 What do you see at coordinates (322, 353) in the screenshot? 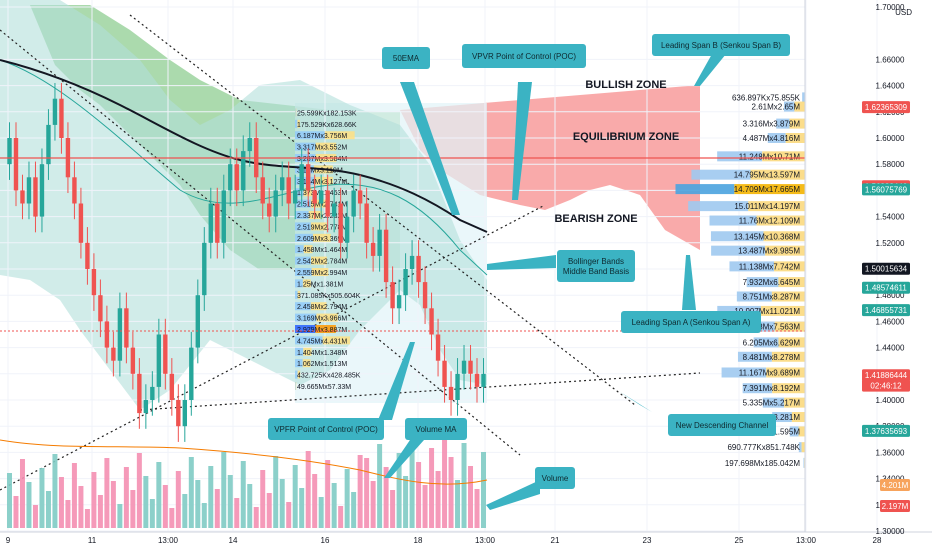
I see `range-profile-label: 1.404Mx1.348M` at bounding box center [322, 353].